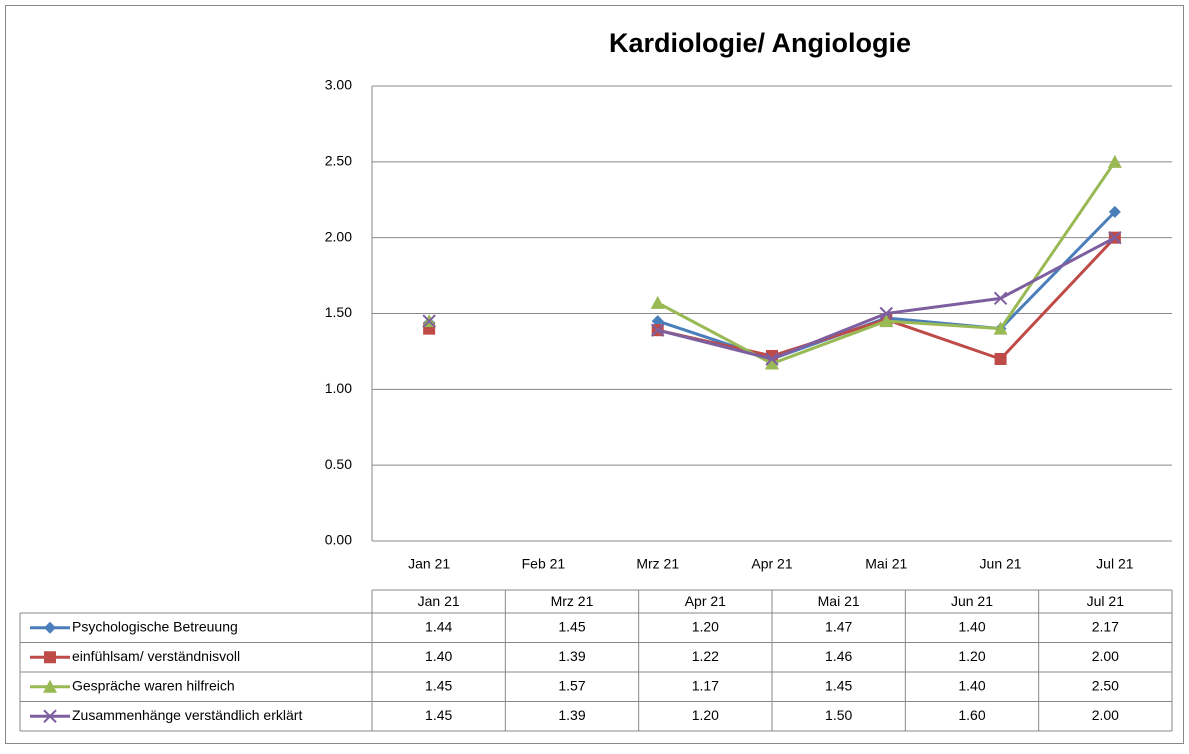 The width and height of the screenshot is (1189, 754). I want to click on table-cell: 1.60, so click(971, 715).